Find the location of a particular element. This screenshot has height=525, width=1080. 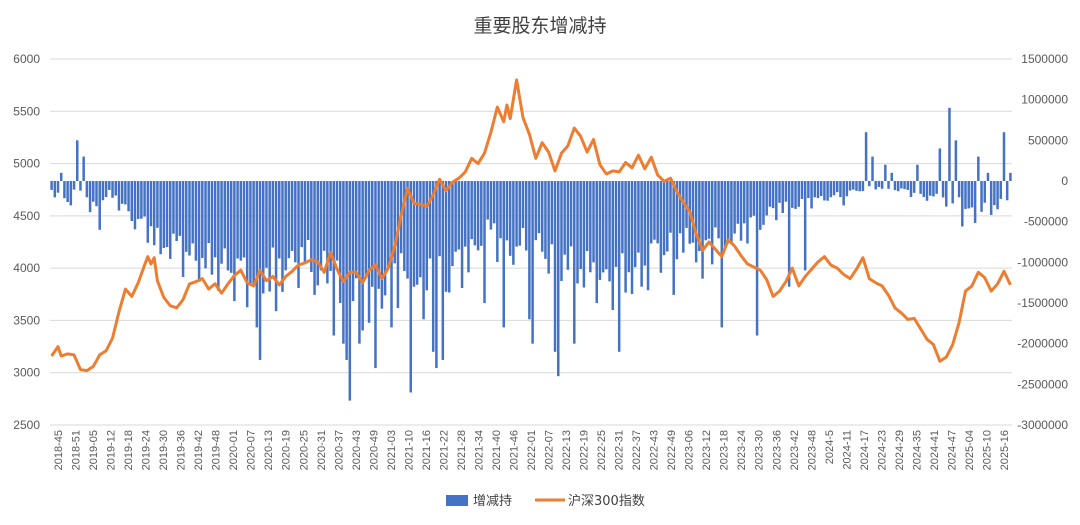

x-tick-label: 2023-18 is located at coordinates (725, 450).